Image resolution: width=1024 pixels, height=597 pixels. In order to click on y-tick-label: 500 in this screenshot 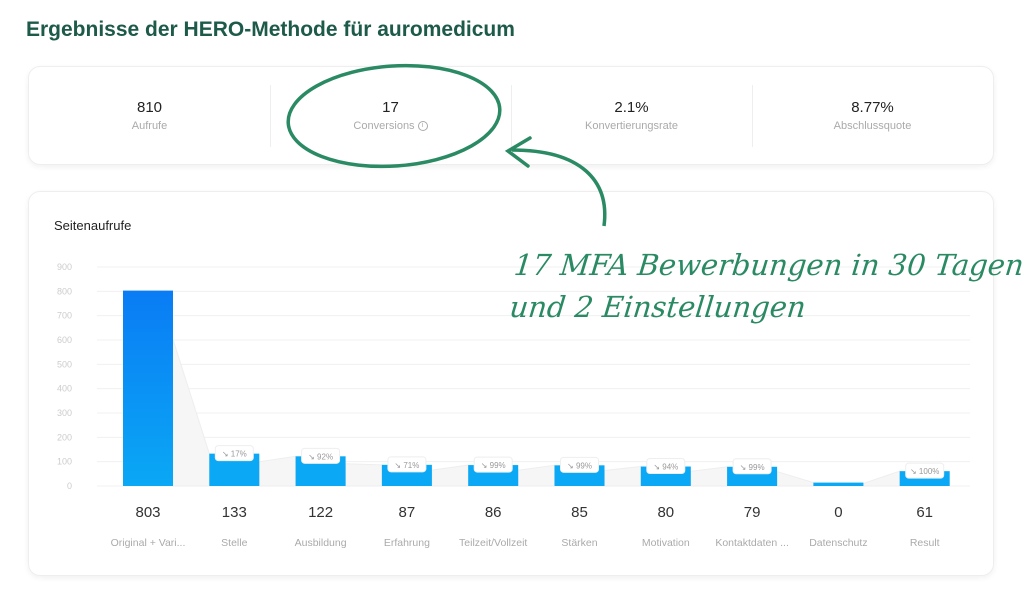, I will do `click(64, 364)`.